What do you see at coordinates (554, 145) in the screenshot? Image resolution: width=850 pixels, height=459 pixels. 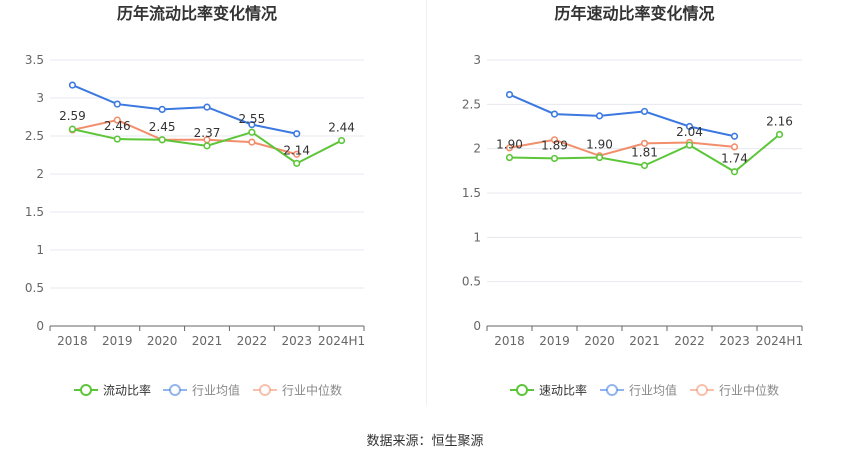 I see `data-label: 1.89` at bounding box center [554, 145].